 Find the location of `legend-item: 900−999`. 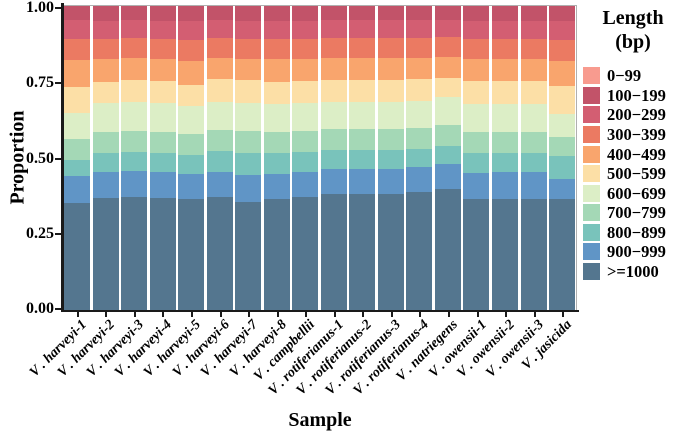

legend-item: 900−999 is located at coordinates (633, 252).